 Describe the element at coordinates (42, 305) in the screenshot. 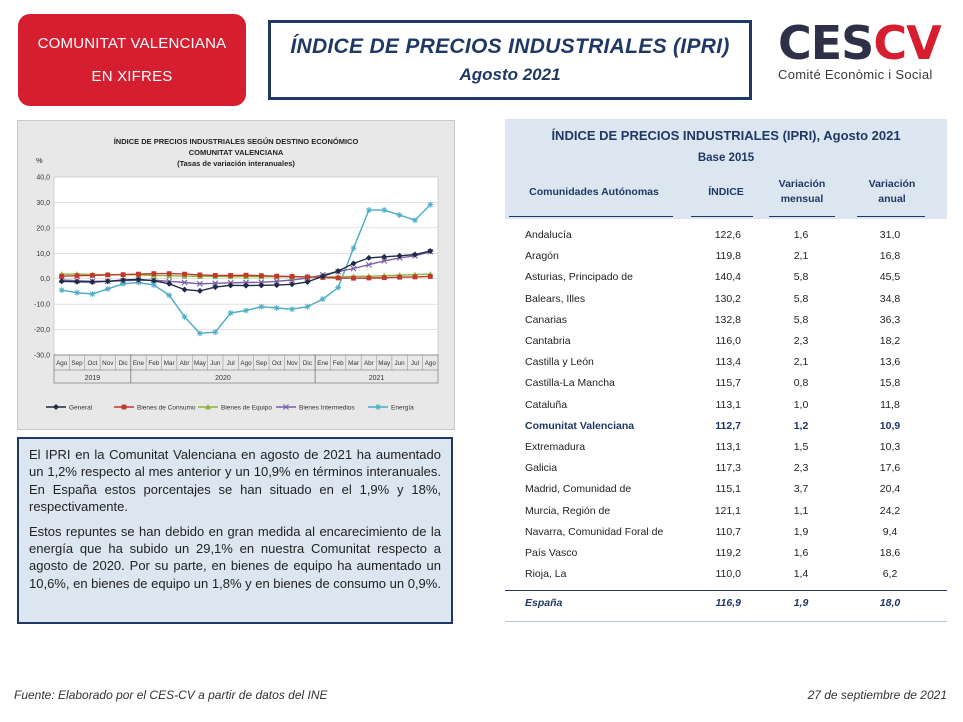

I see `y-tick-label: -10,0` at that location.